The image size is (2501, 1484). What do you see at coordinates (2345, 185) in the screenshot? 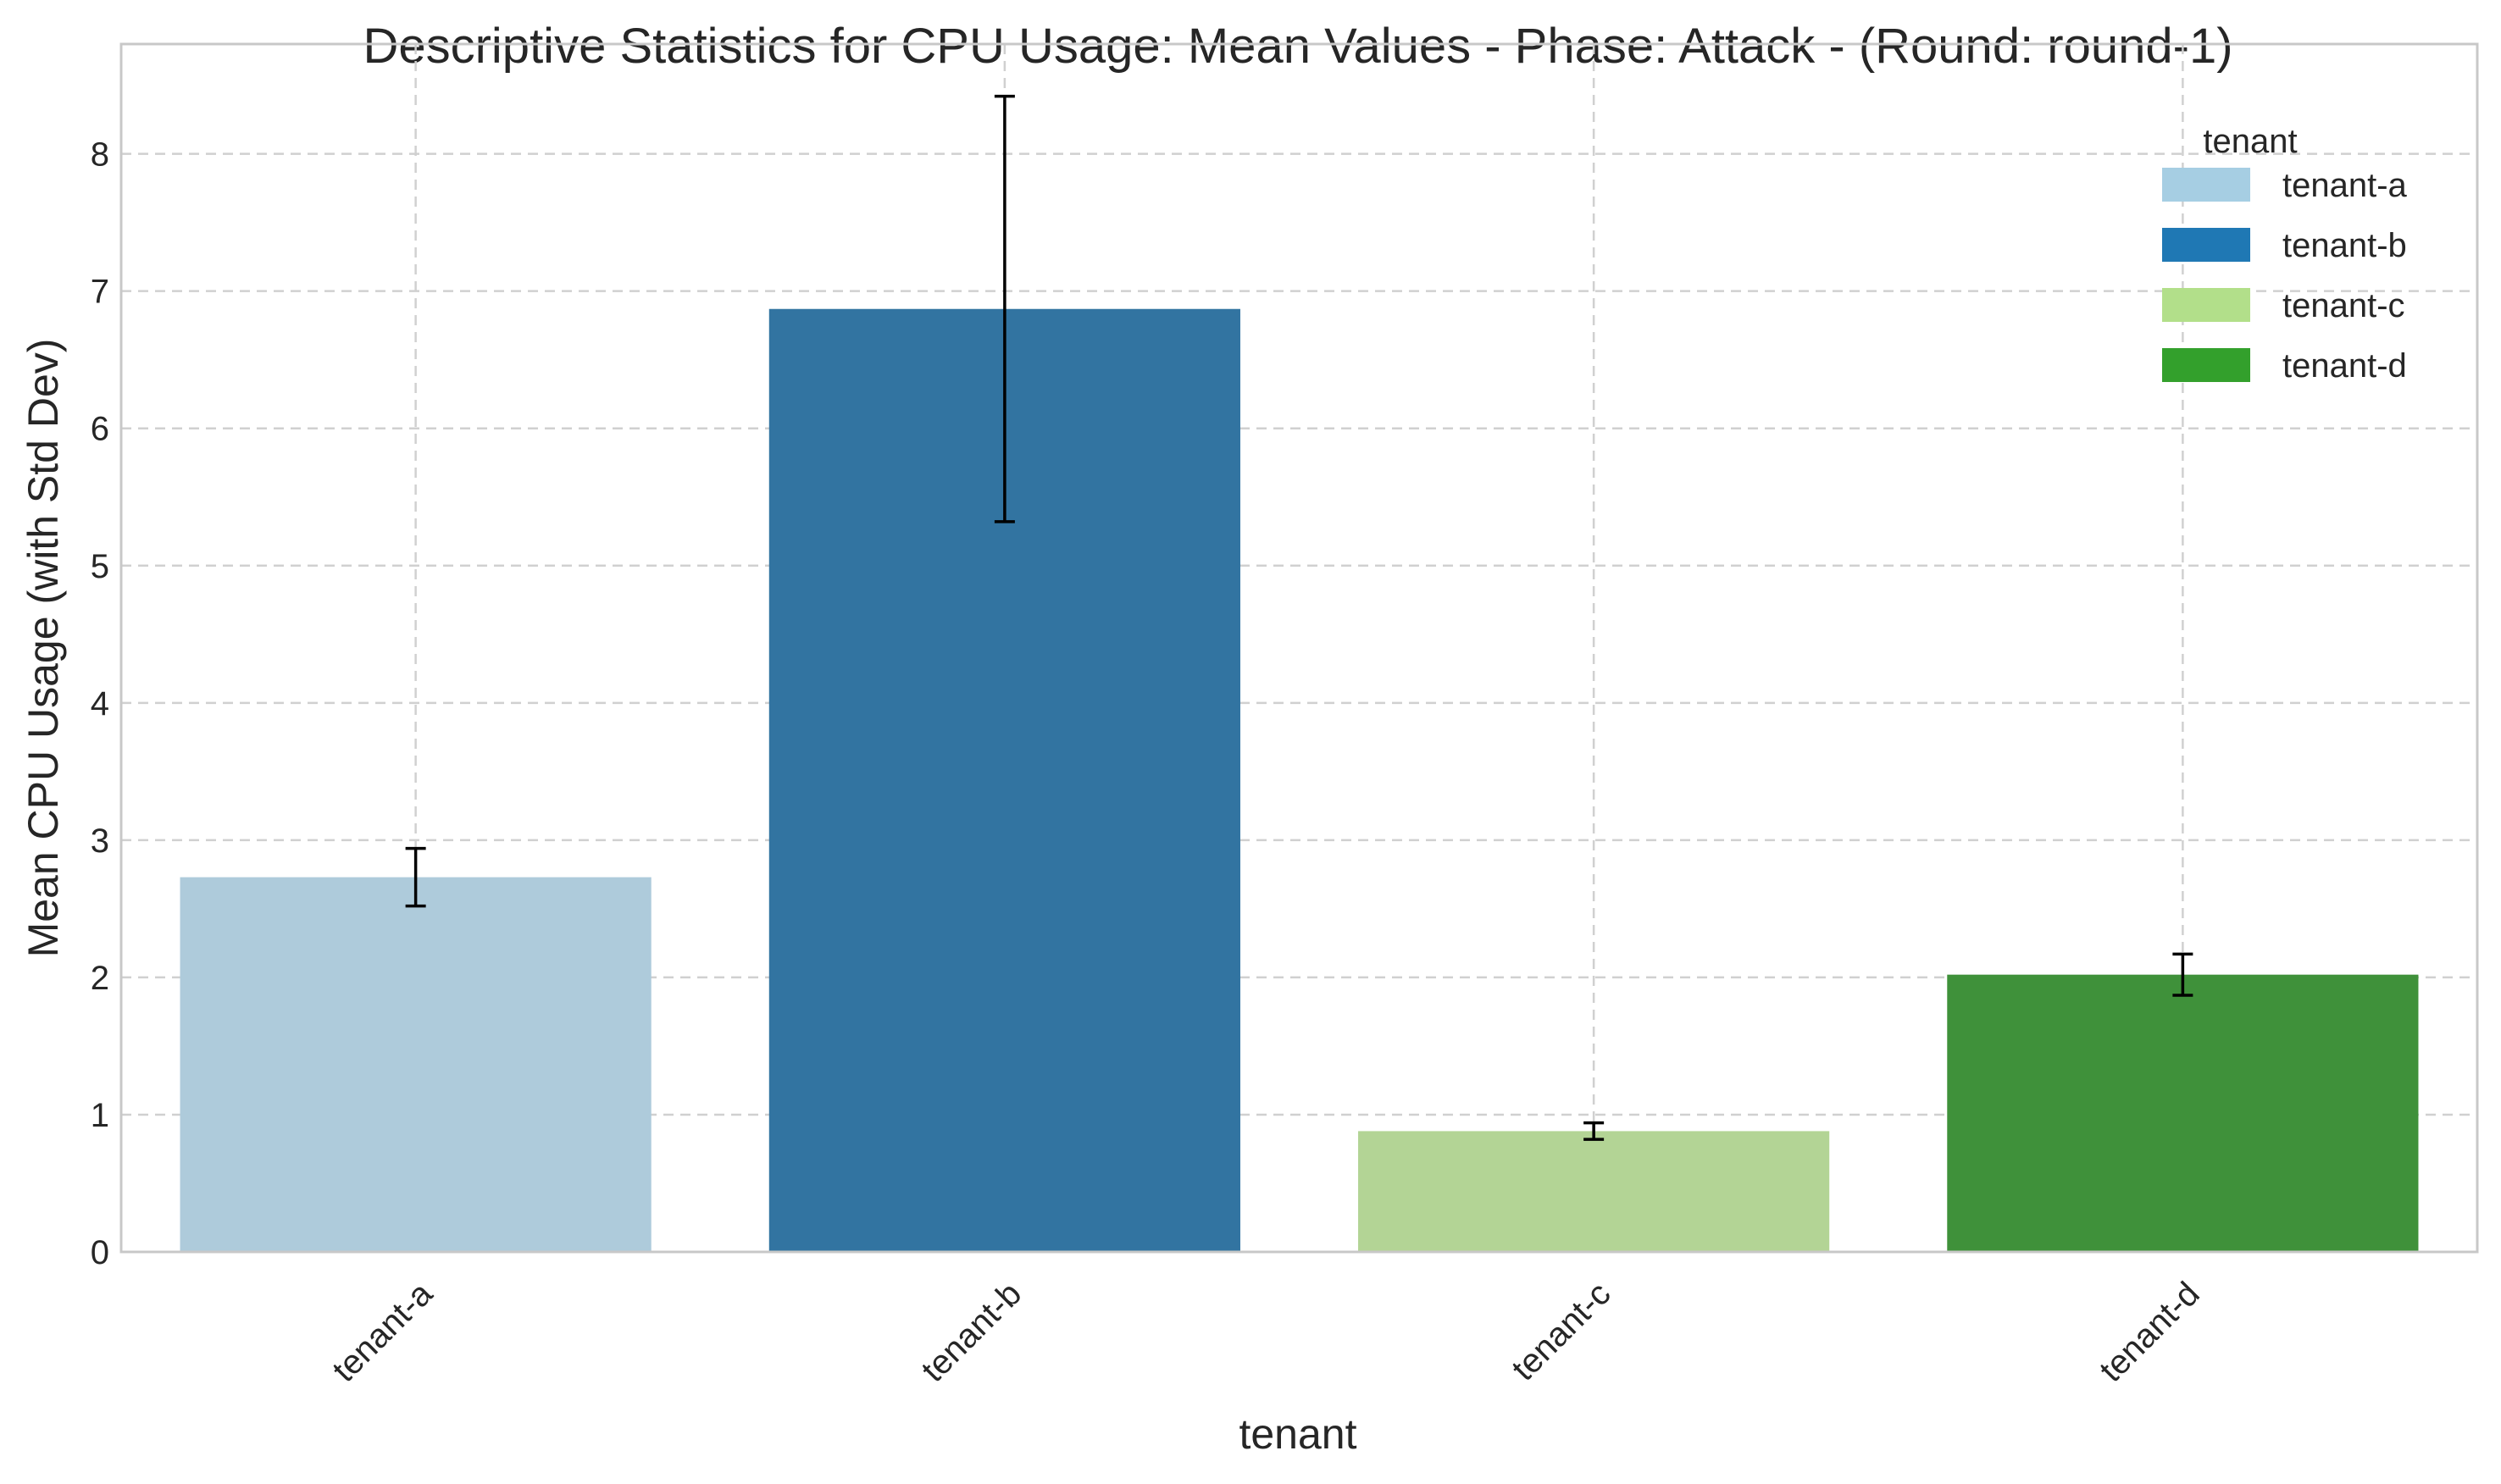
I see `legend-label: tenant-a` at bounding box center [2345, 185].